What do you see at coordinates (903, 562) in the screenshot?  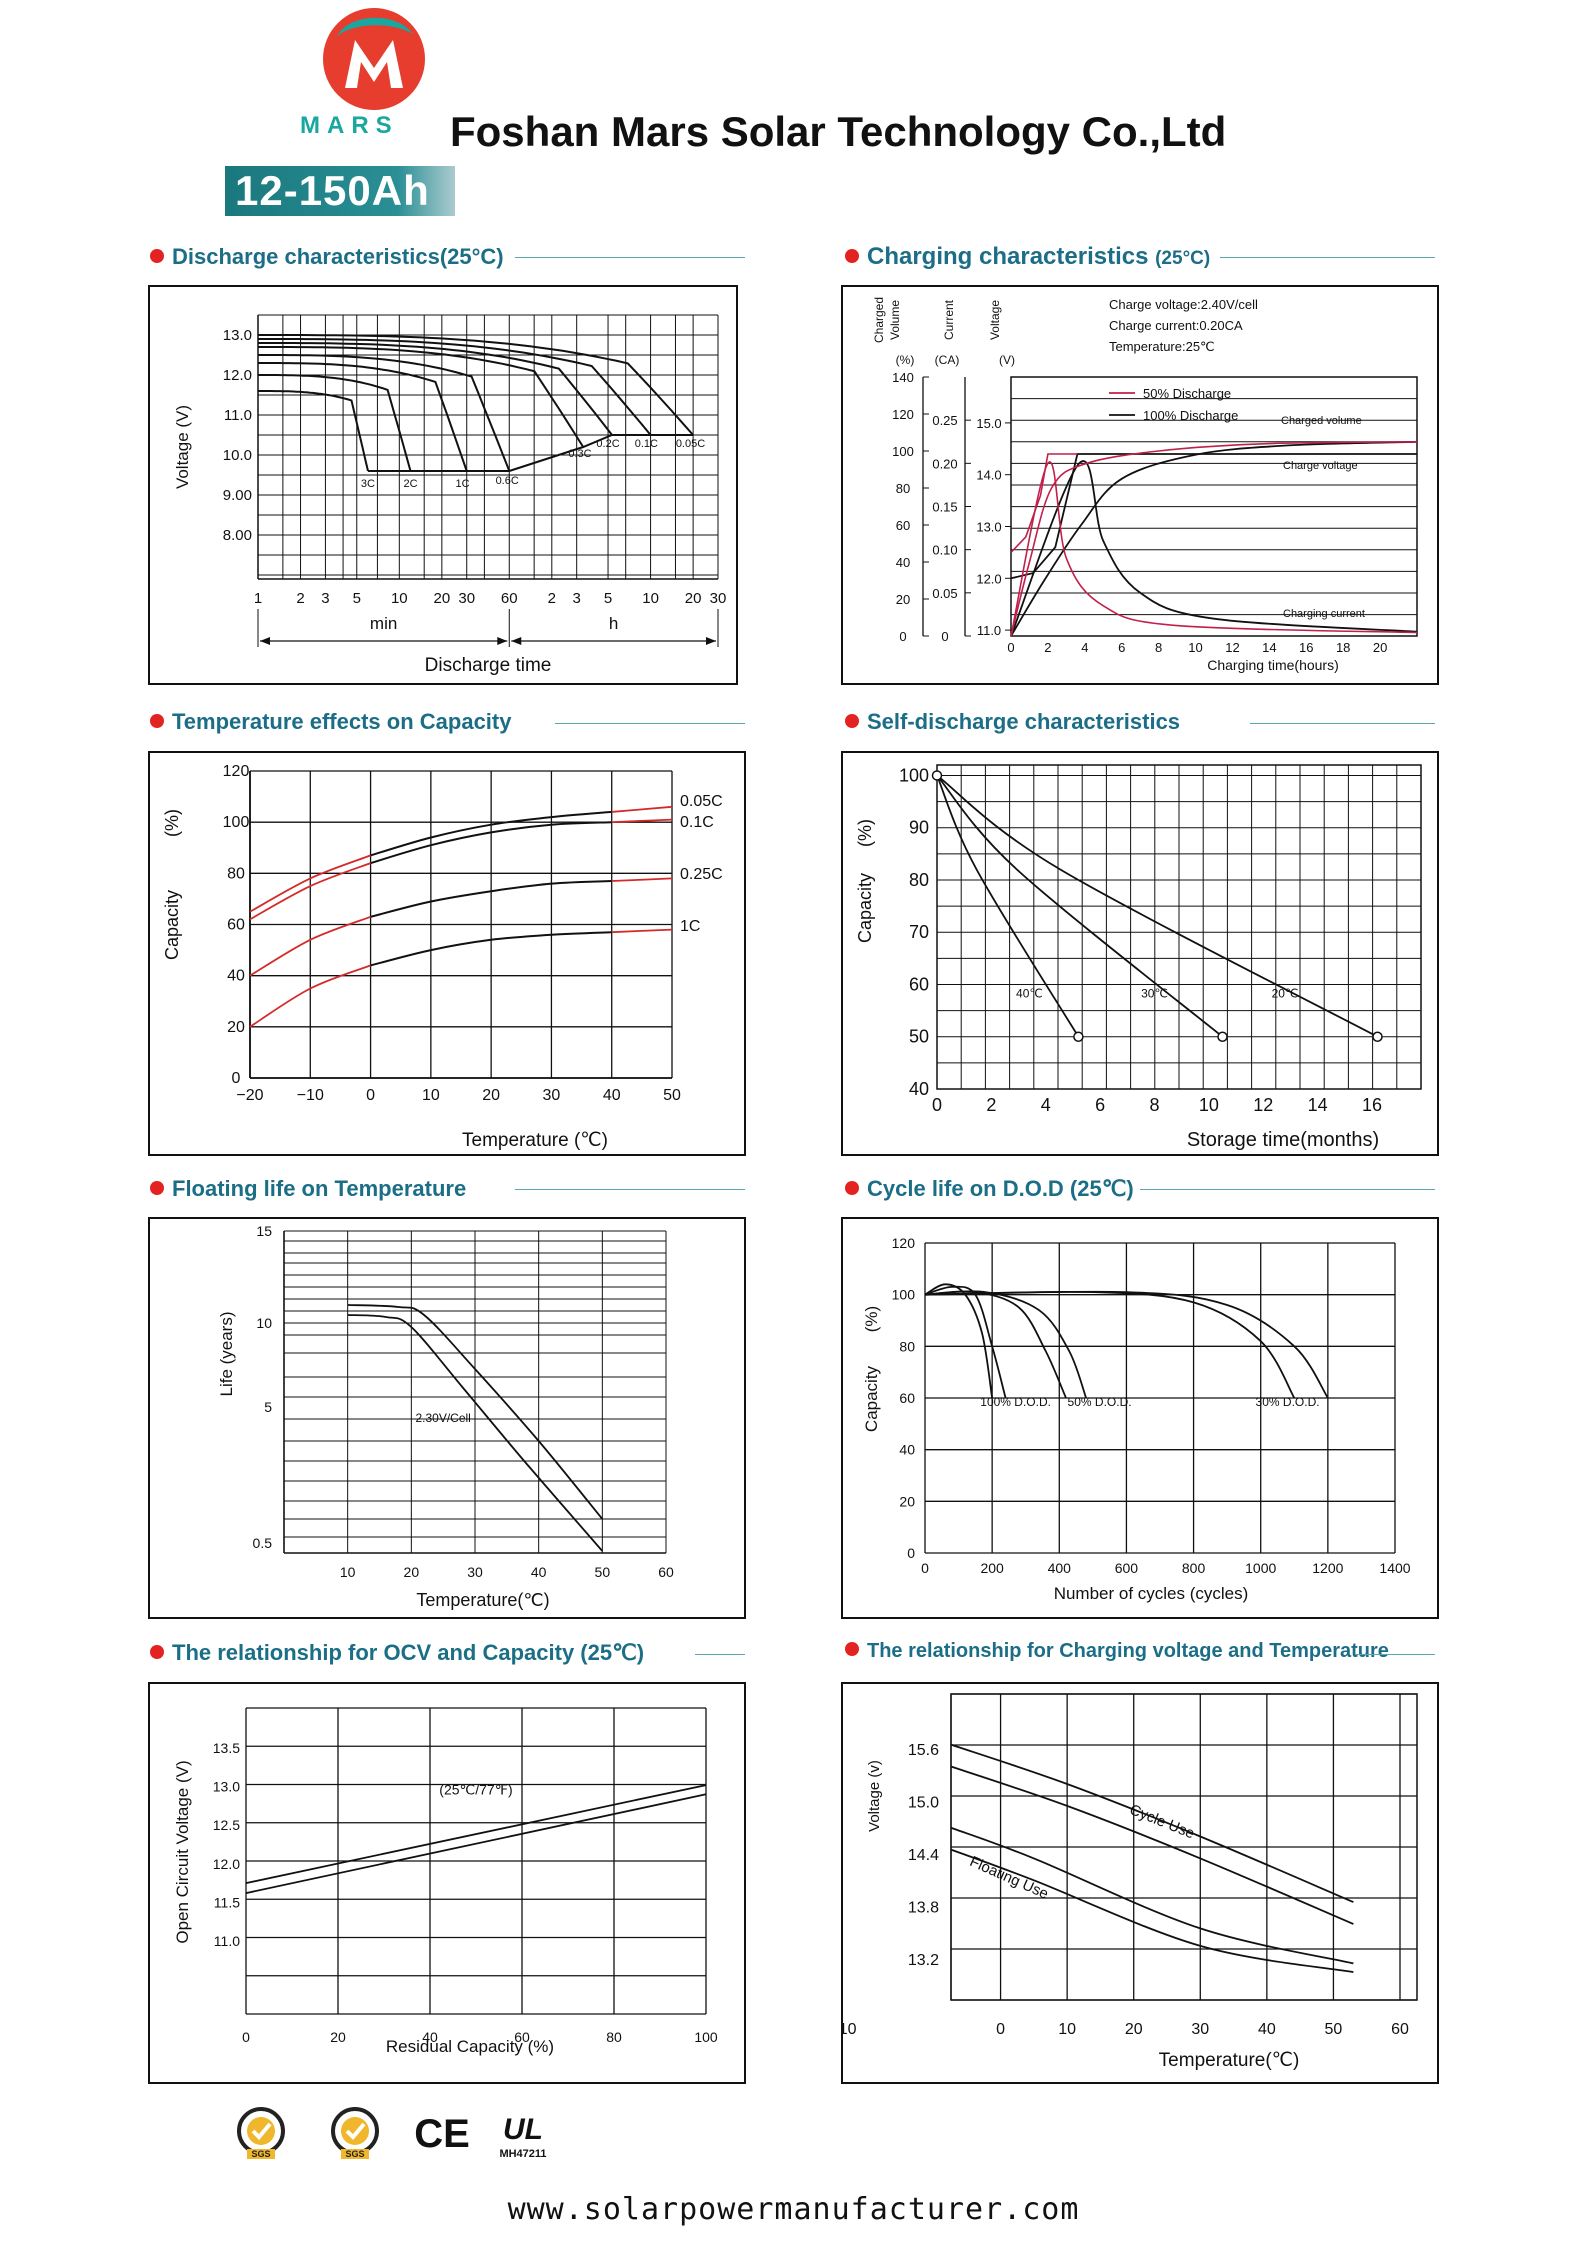 I see `y-tick-label: 40` at bounding box center [903, 562].